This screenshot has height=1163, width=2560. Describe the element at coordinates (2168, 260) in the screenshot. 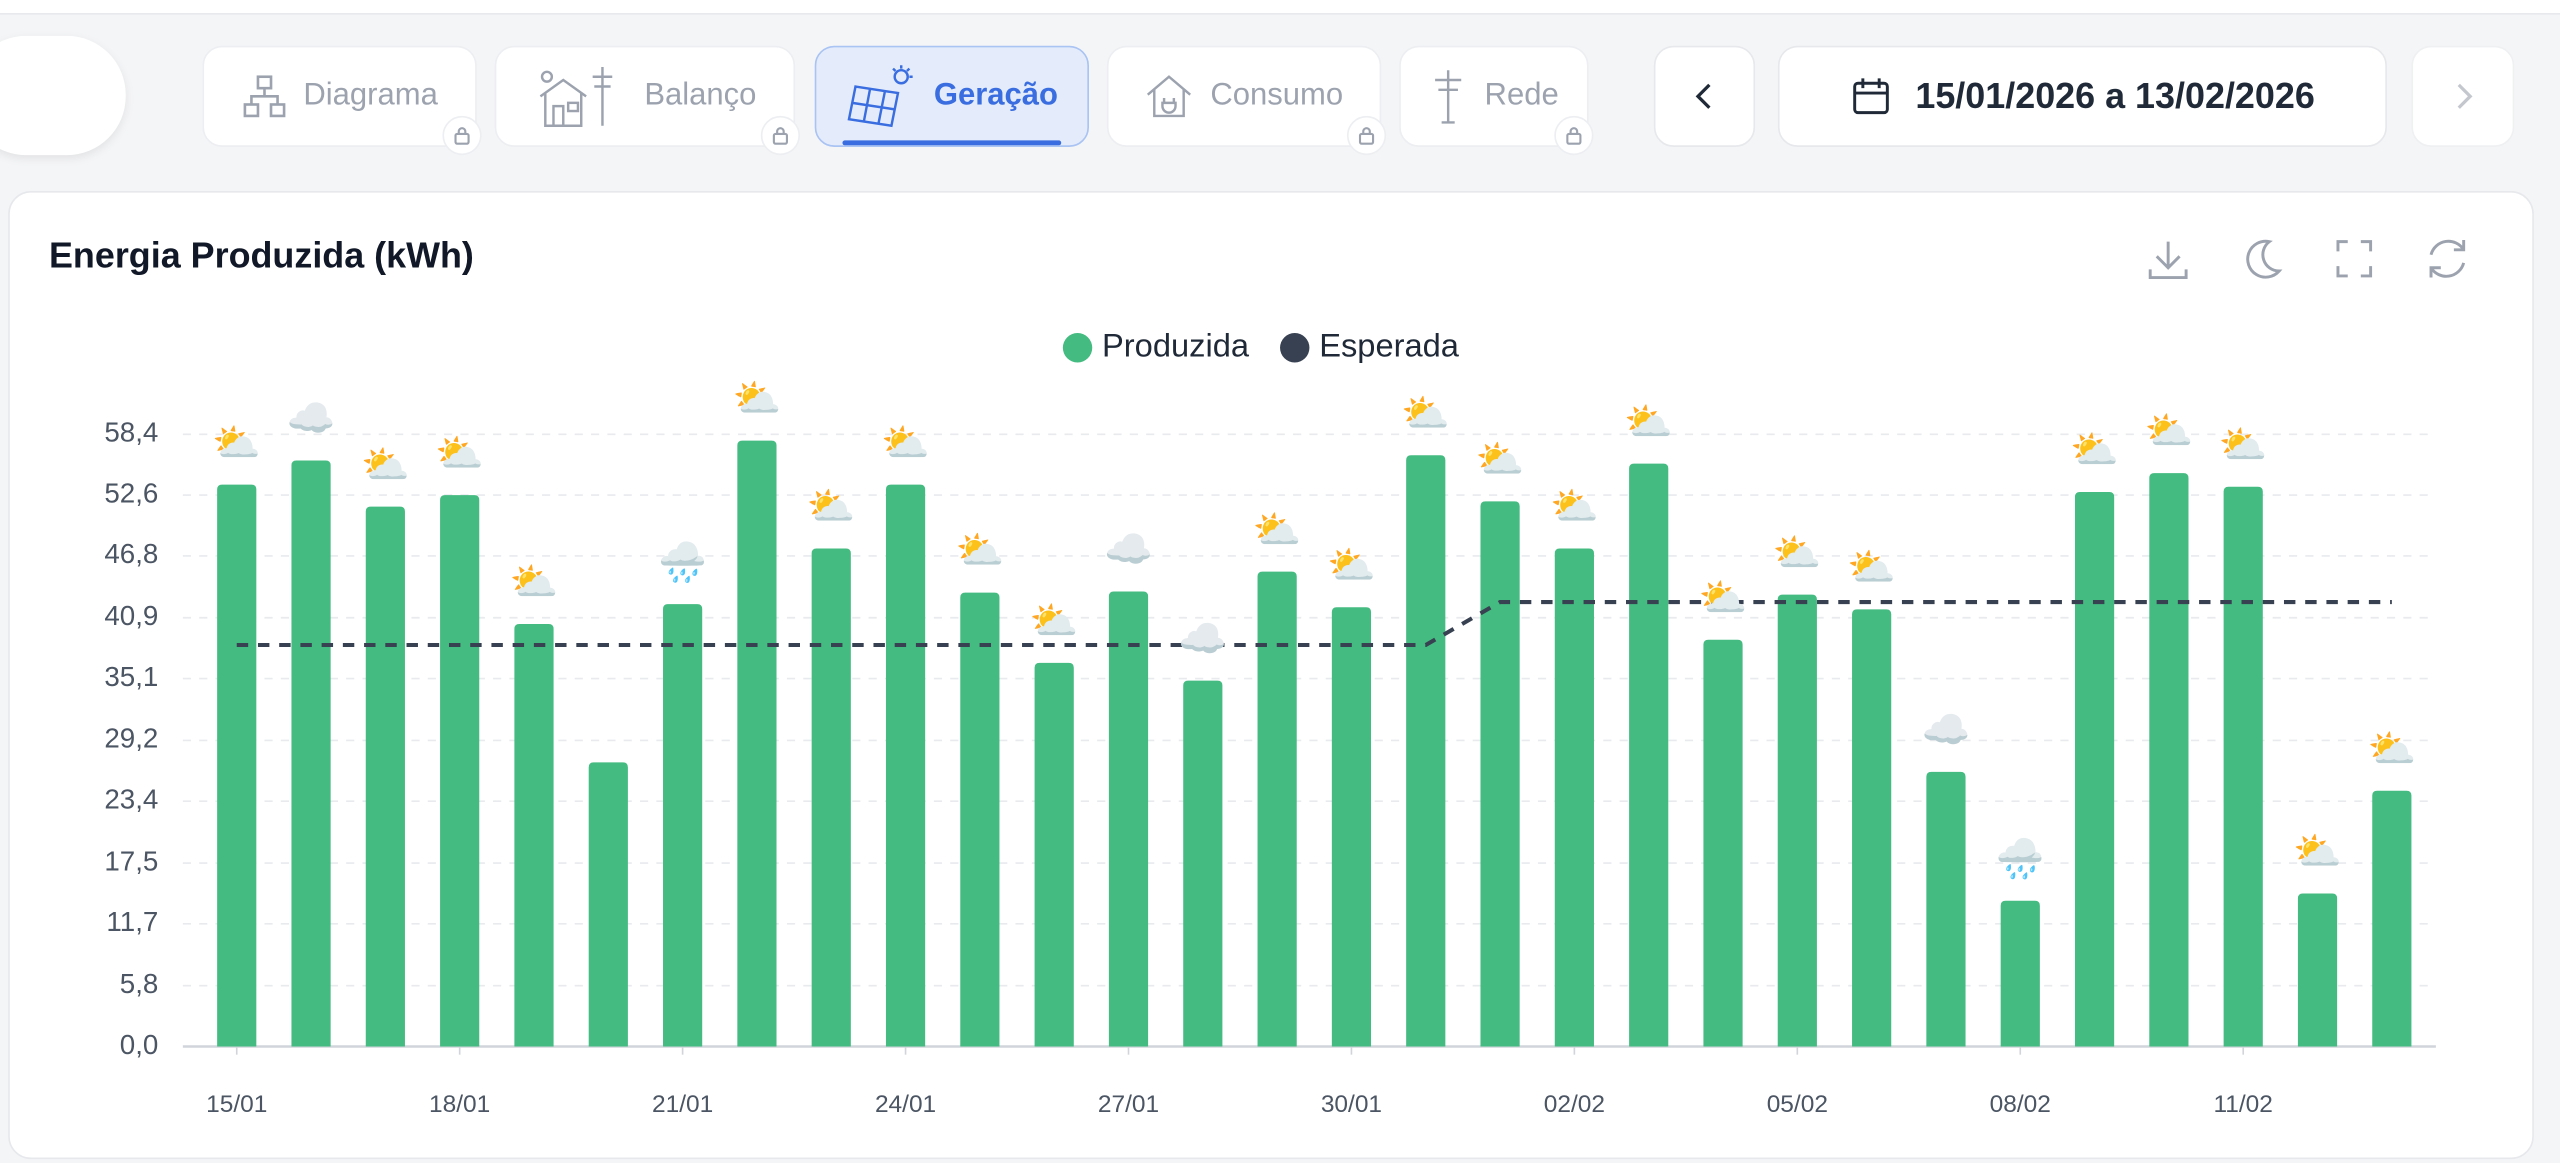

I see `download-button` at that location.